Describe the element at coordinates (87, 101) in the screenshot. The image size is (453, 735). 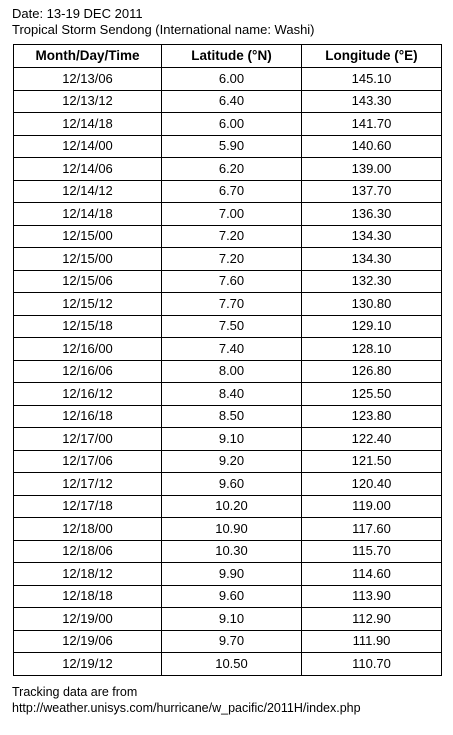
I see `cell-datetime: 12/13/12` at that location.